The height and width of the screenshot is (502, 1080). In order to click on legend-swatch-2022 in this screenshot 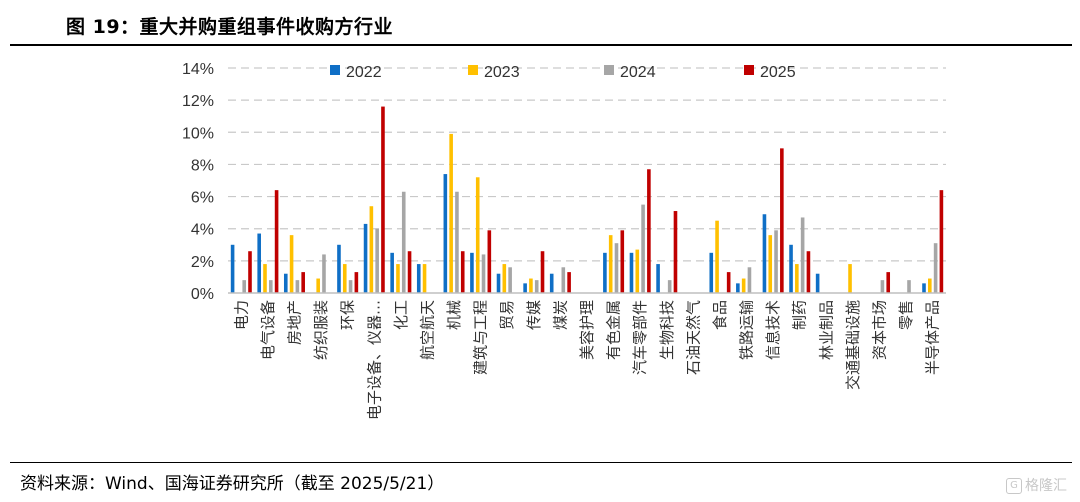, I will do `click(335, 70)`.